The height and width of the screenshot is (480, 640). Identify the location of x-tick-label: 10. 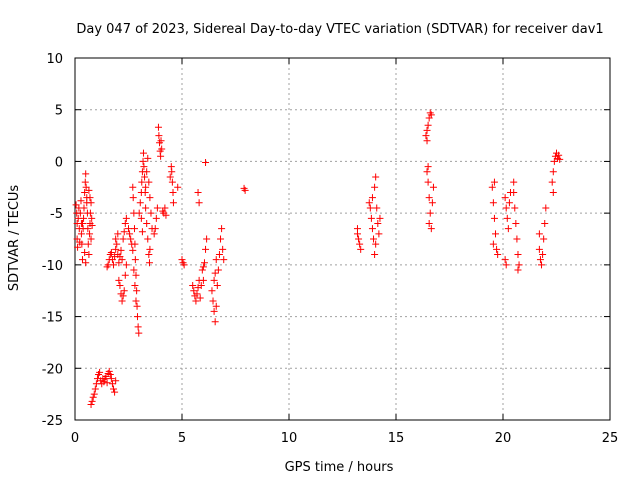
(289, 438).